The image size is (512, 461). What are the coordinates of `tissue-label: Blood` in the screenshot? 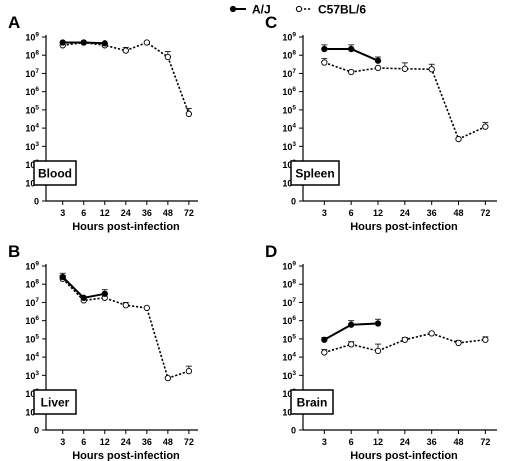 It's located at (55, 174).